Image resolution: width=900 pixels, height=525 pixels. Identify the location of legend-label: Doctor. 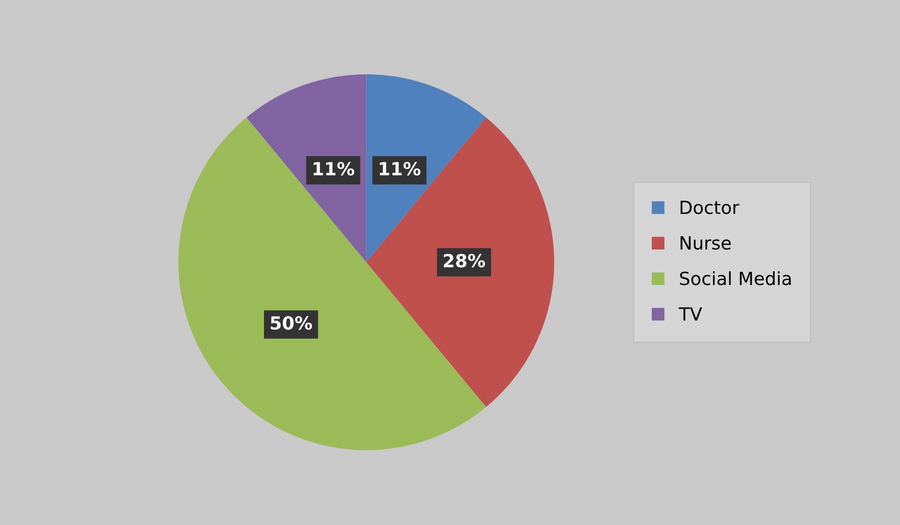
(710, 207).